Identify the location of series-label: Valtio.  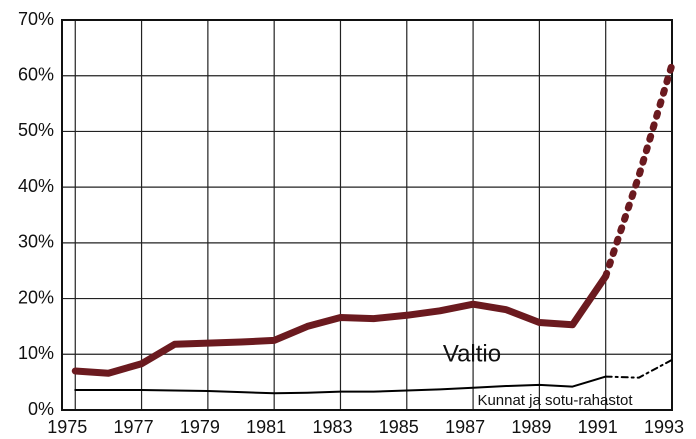
(472, 353).